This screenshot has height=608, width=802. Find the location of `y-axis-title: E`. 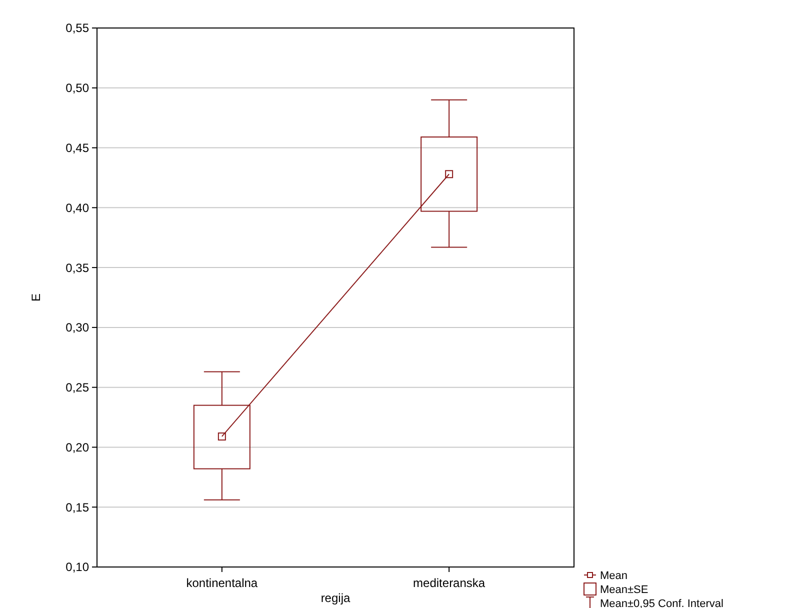

y-axis-title: E is located at coordinates (36, 297).